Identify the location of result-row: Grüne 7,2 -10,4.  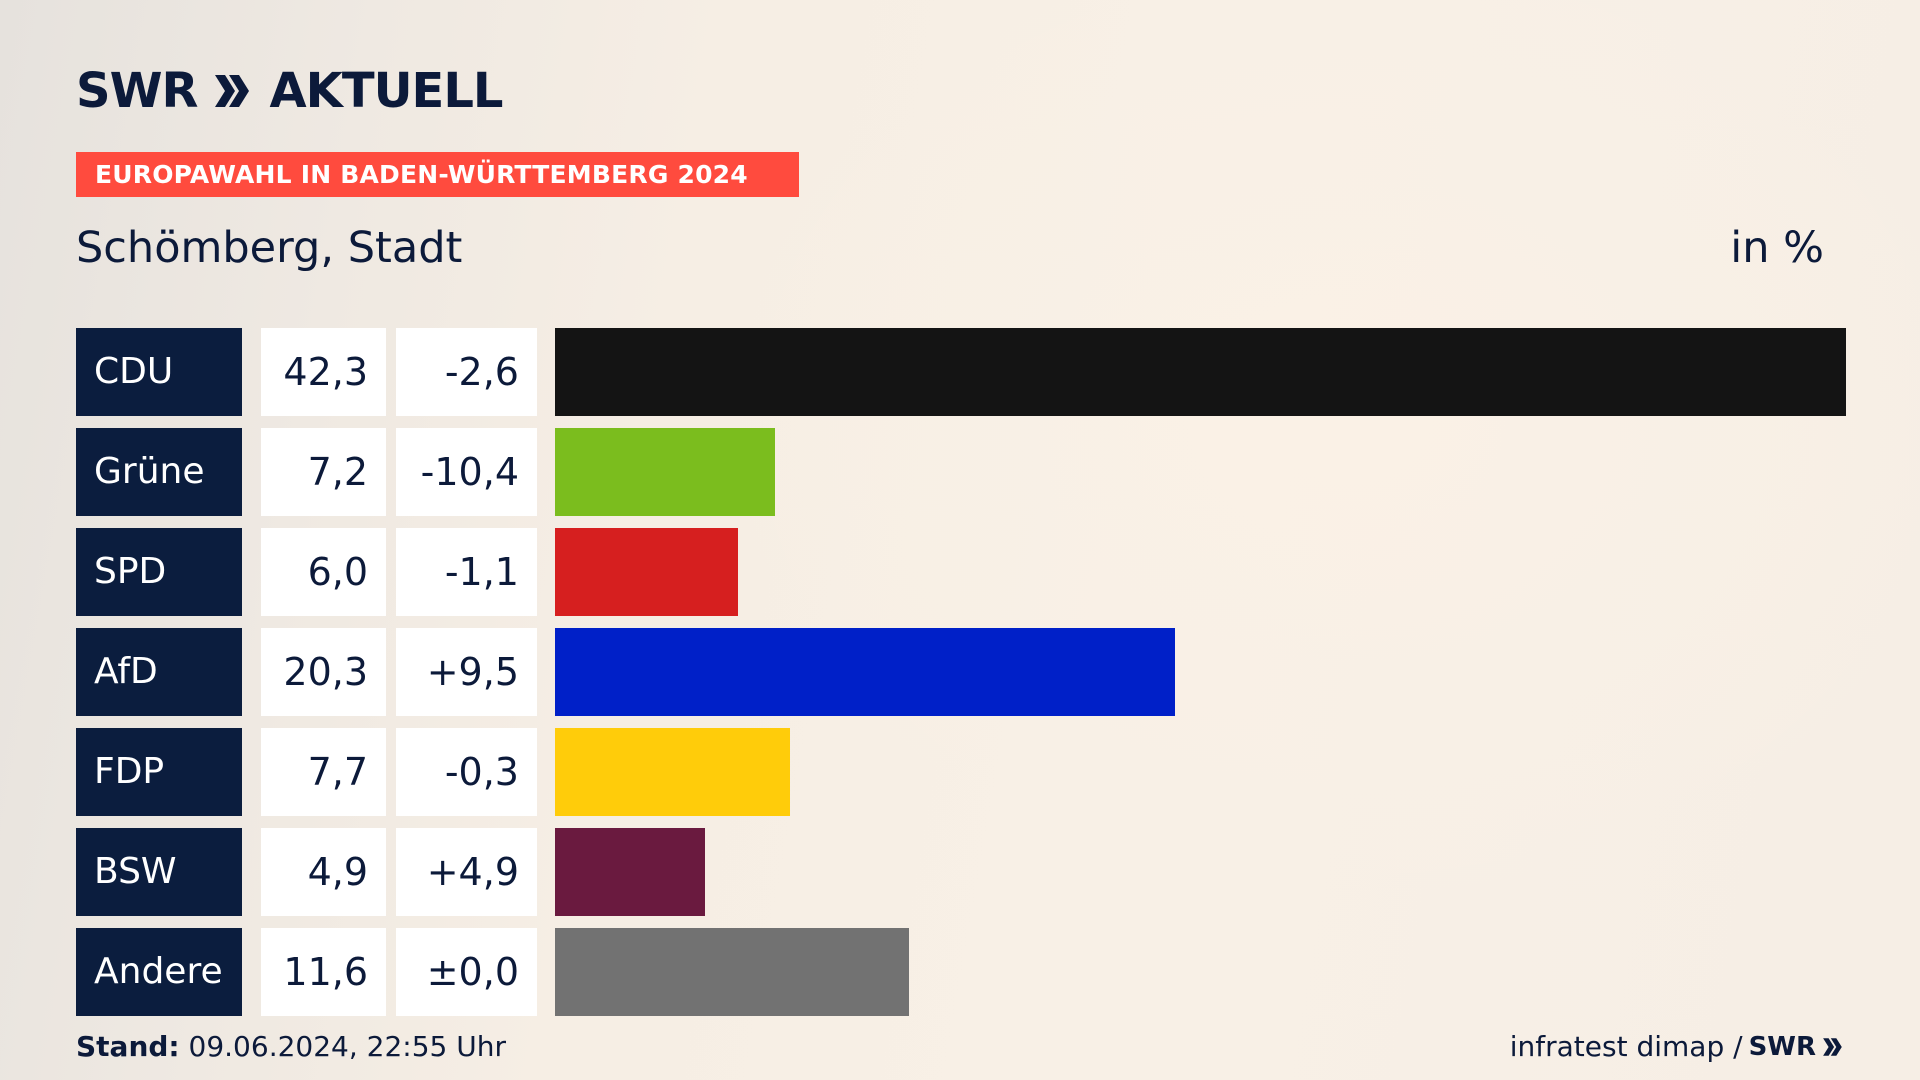
(961, 472).